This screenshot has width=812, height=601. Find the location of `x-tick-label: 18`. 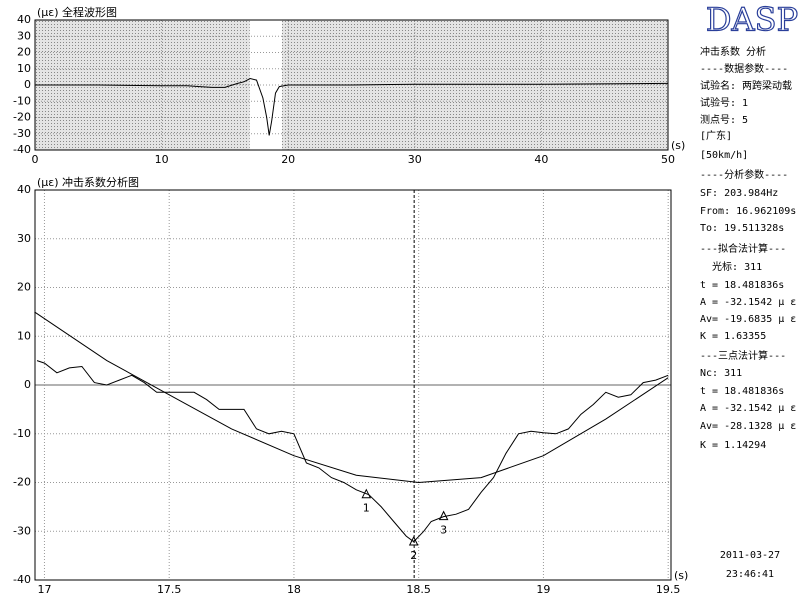

x-tick-label: 18 is located at coordinates (294, 589).